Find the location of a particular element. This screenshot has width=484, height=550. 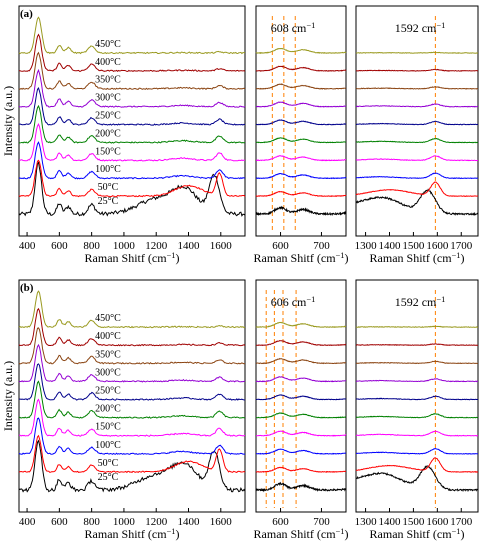

panel-a-full-xtick-label: 600 is located at coordinates (59, 246).